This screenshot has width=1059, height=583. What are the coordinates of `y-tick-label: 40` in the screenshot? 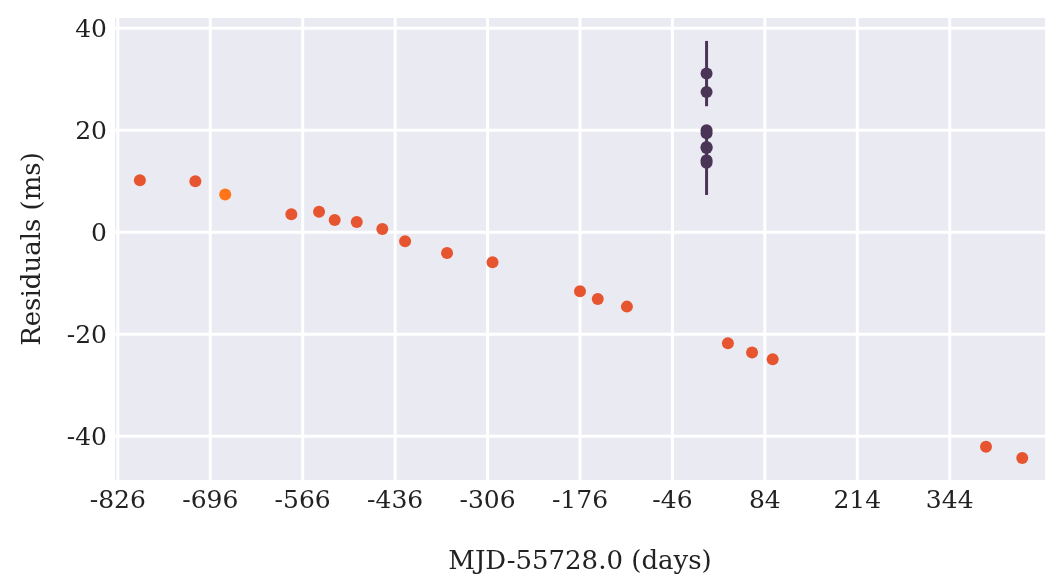 It's located at (91, 28).